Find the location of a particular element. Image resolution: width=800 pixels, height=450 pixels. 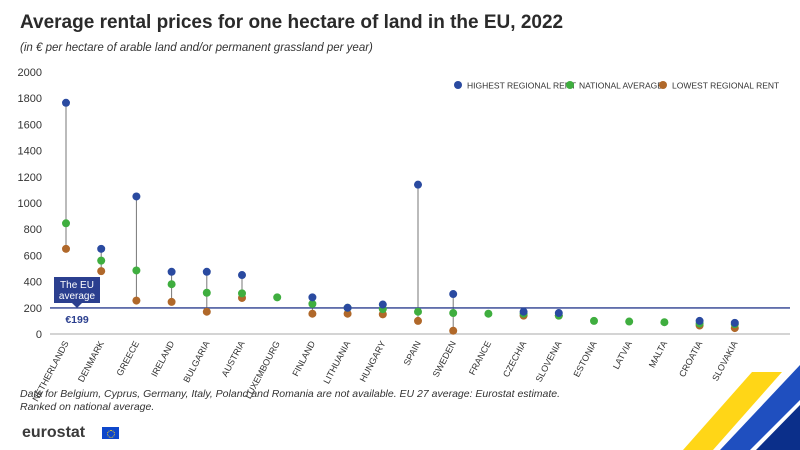

y-tick-label: 2000 is located at coordinates (30, 73).